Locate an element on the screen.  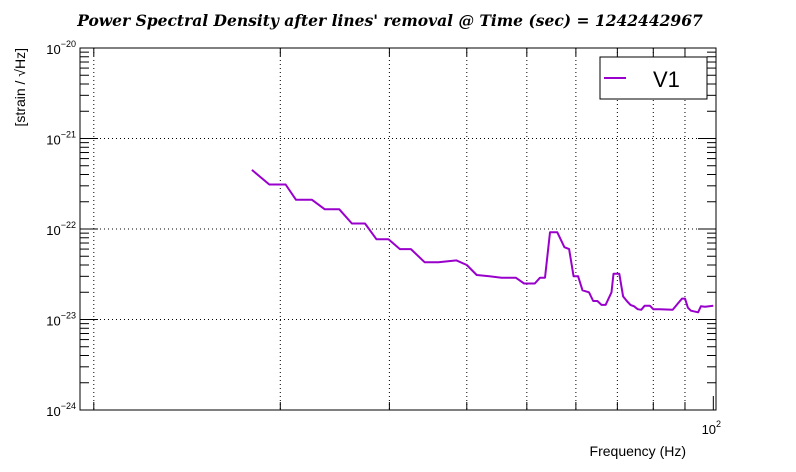
legend: V1 is located at coordinates (653, 78).